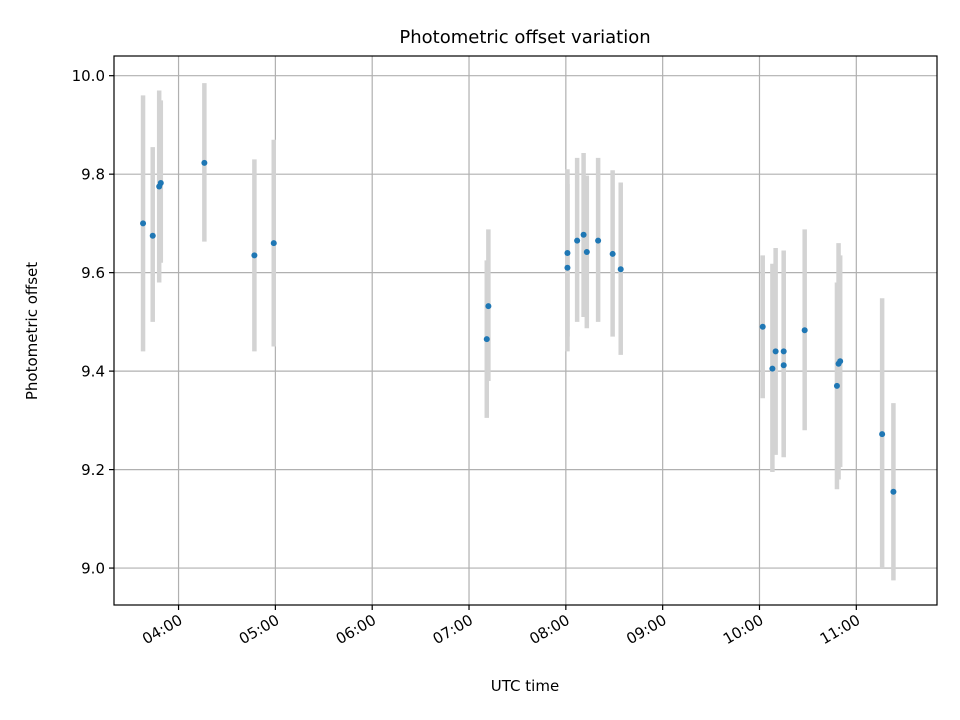 Image resolution: width=960 pixels, height=720 pixels. I want to click on y-tick-label: 9.2, so click(93, 470).